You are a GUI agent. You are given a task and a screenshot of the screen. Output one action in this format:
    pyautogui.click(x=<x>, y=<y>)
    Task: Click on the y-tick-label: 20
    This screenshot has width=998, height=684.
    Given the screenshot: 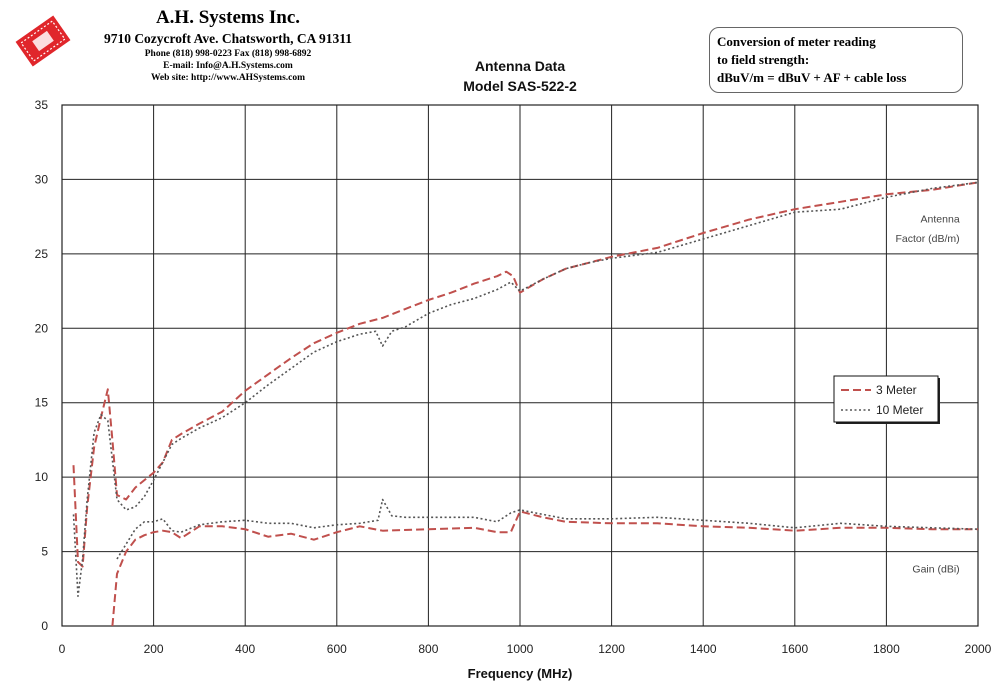 What is the action you would take?
    pyautogui.click(x=42, y=328)
    